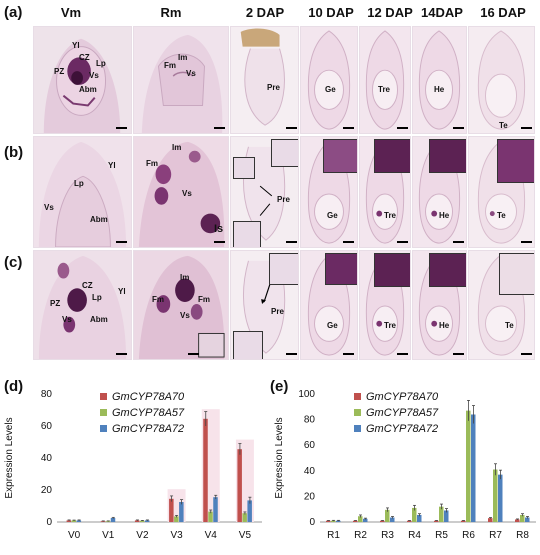 This screenshot has height=555, width=540. I want to click on image-a-10dap: Ge, so click(329, 80).